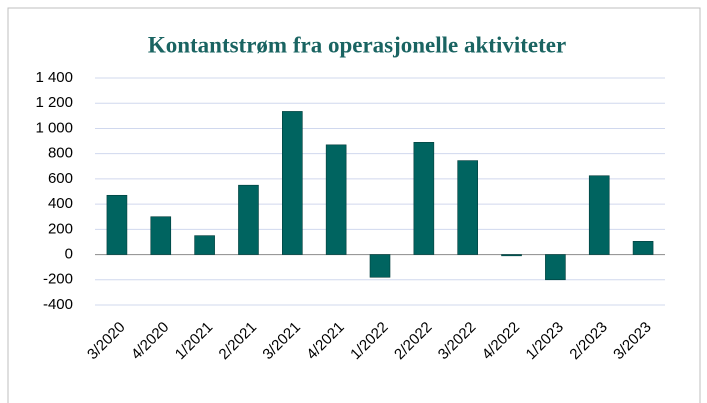 The image size is (707, 403). I want to click on y-tick-label: 1 200, so click(54, 102).